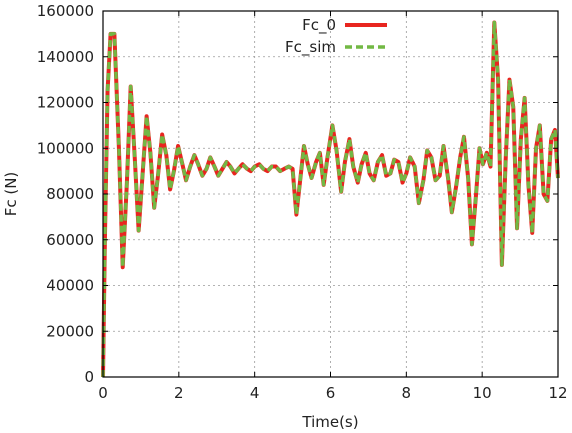 This screenshot has width=572, height=433. I want to click on x-tick-label: 8, so click(407, 393).